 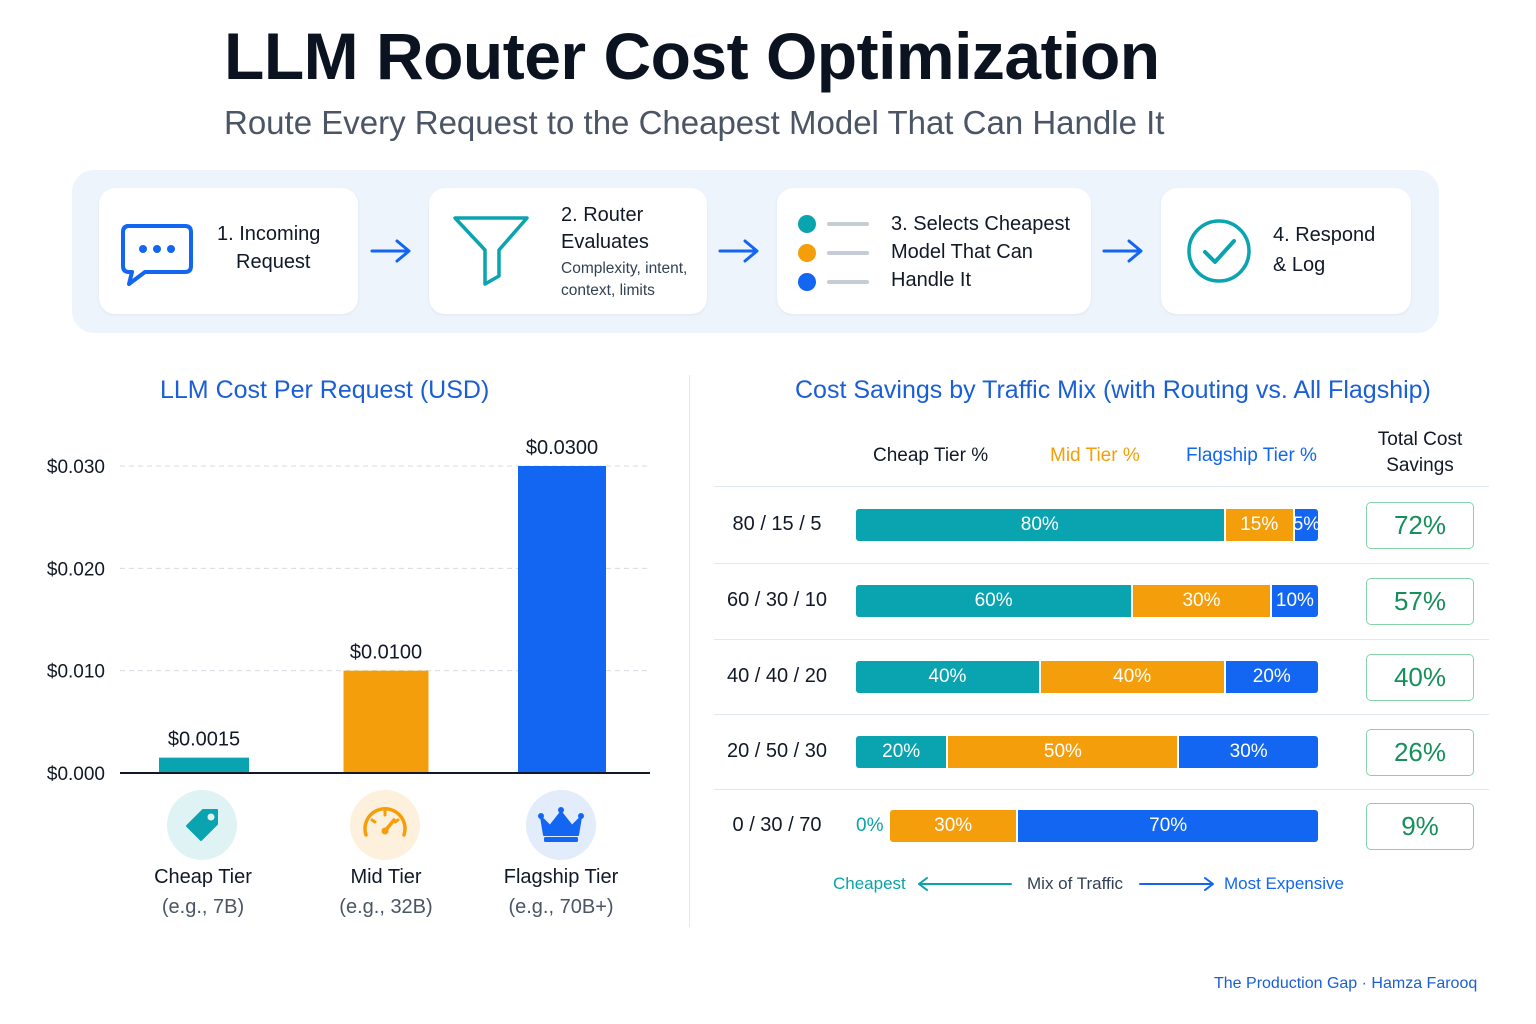 What do you see at coordinates (777, 600) in the screenshot?
I see `traffic-mix-label: 60 / 30 / 10` at bounding box center [777, 600].